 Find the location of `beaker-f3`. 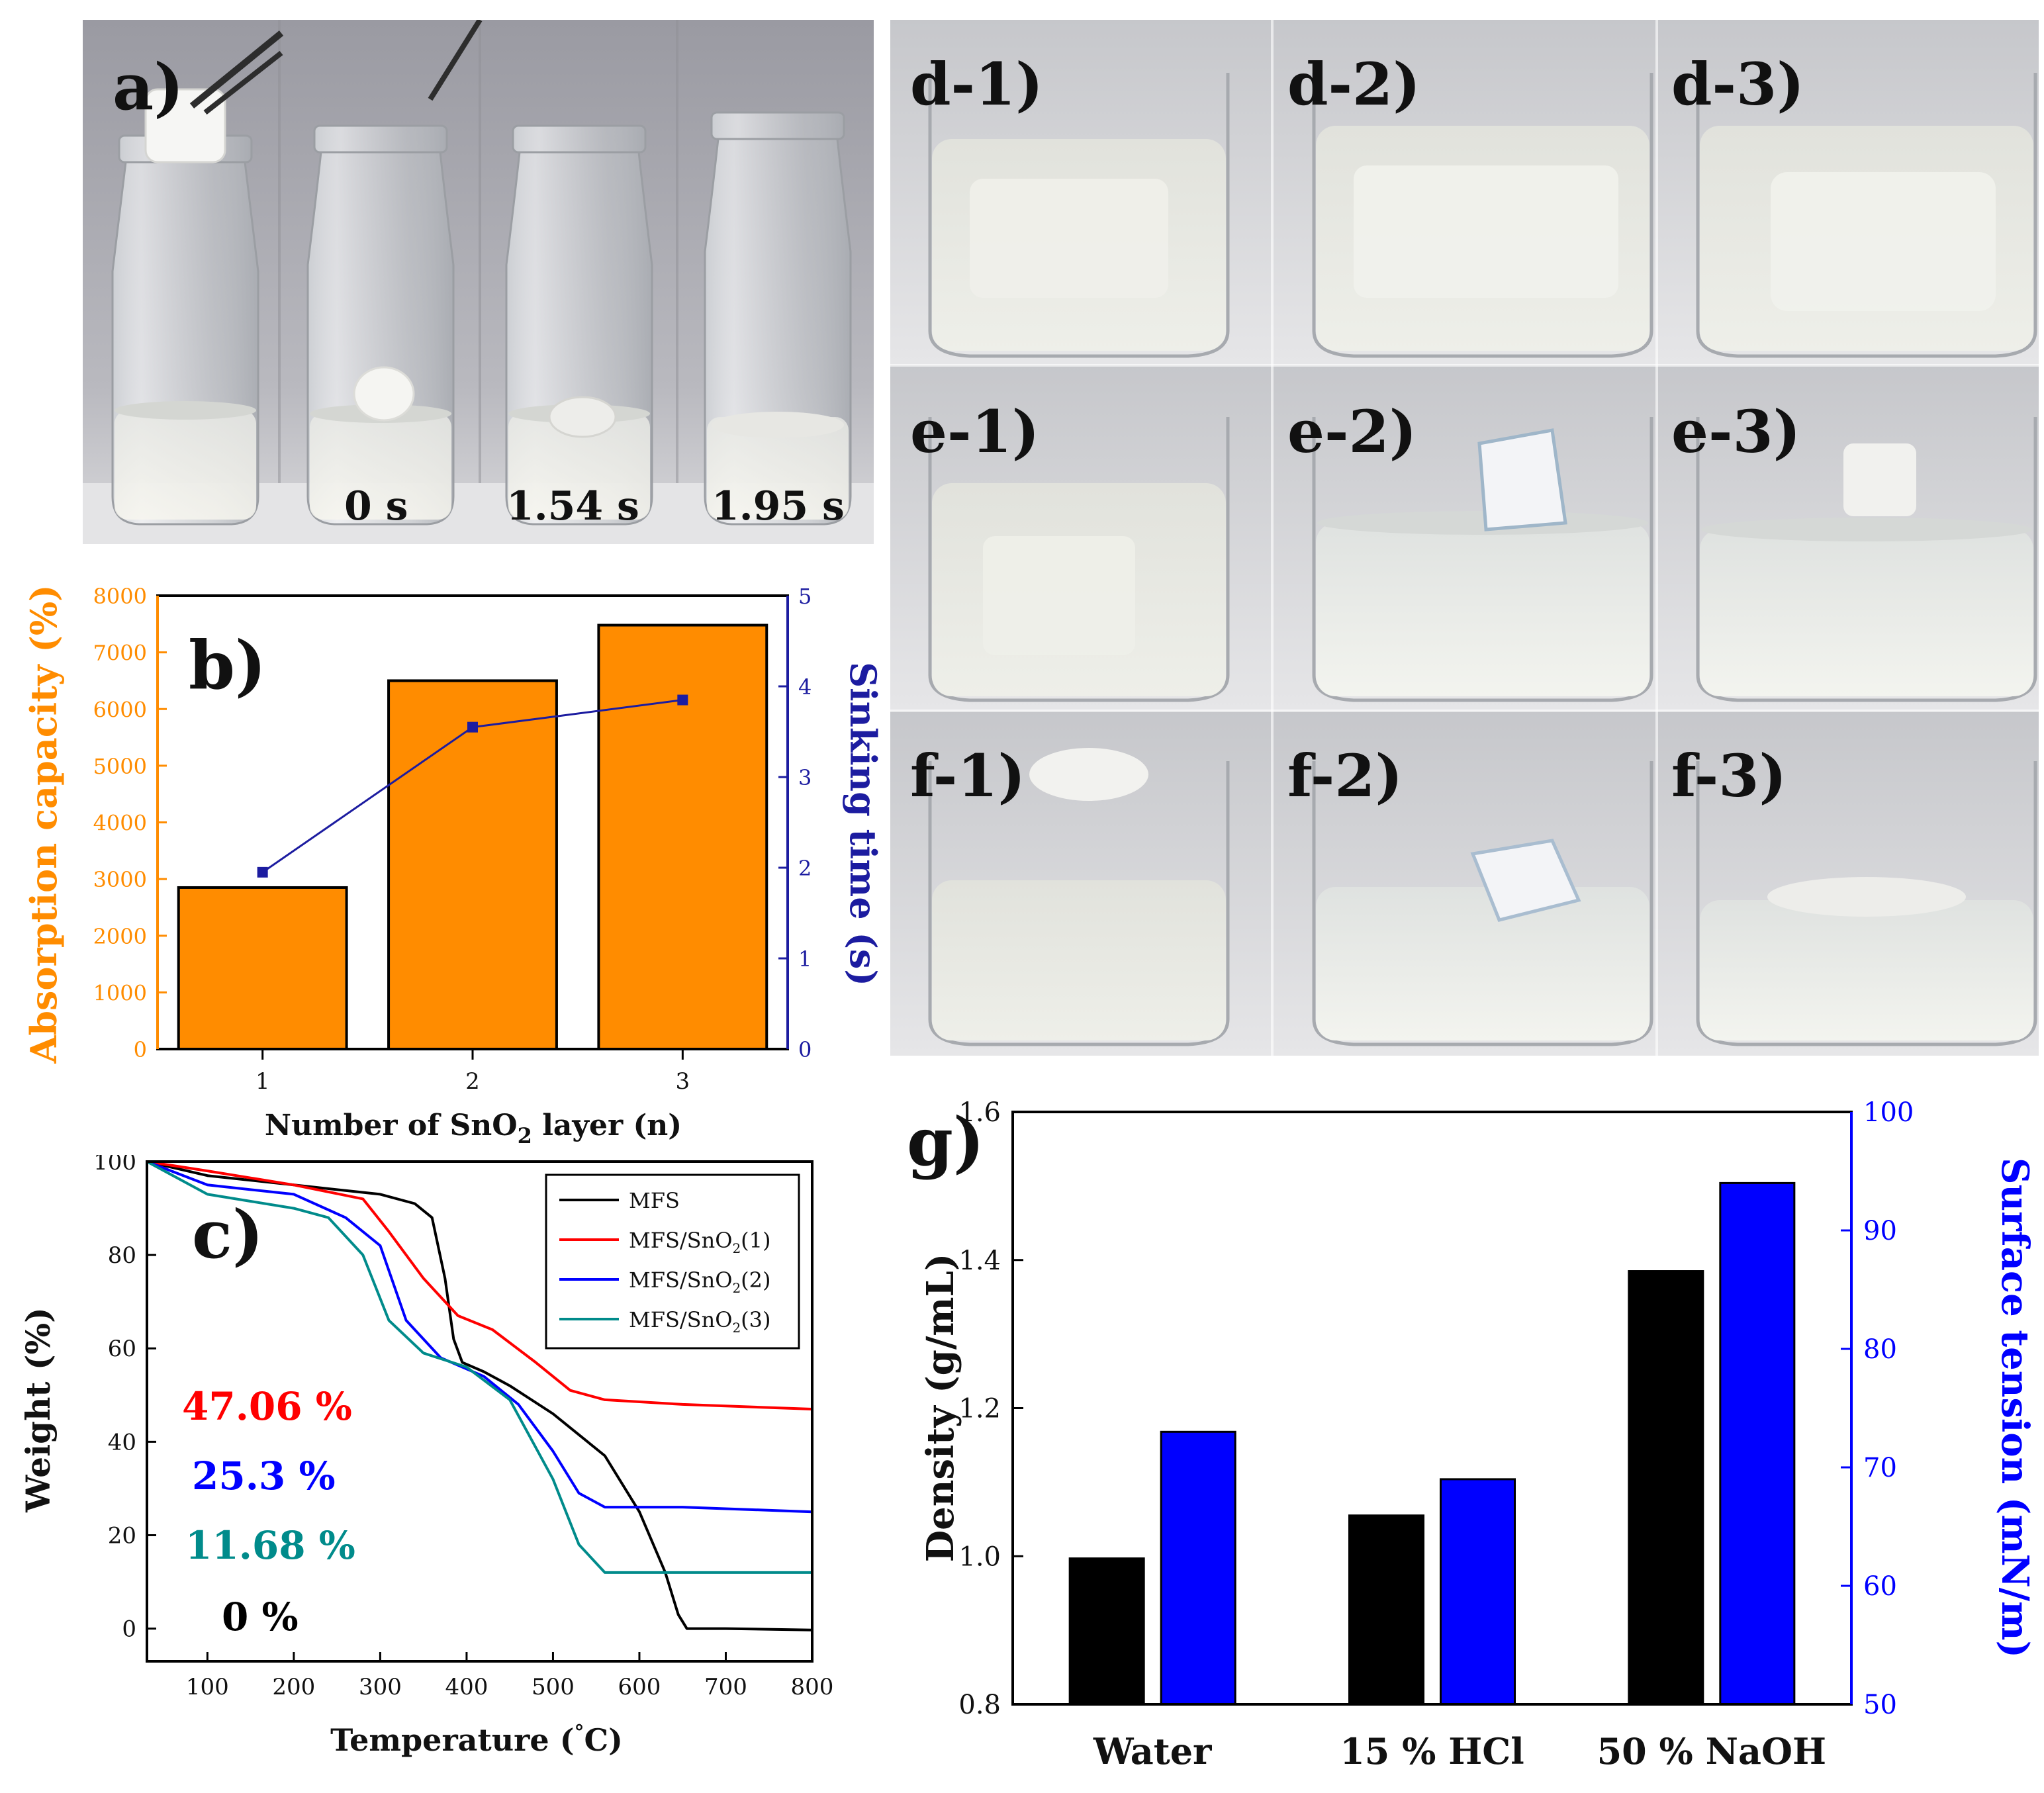

beaker-f3 is located at coordinates (1866, 903).